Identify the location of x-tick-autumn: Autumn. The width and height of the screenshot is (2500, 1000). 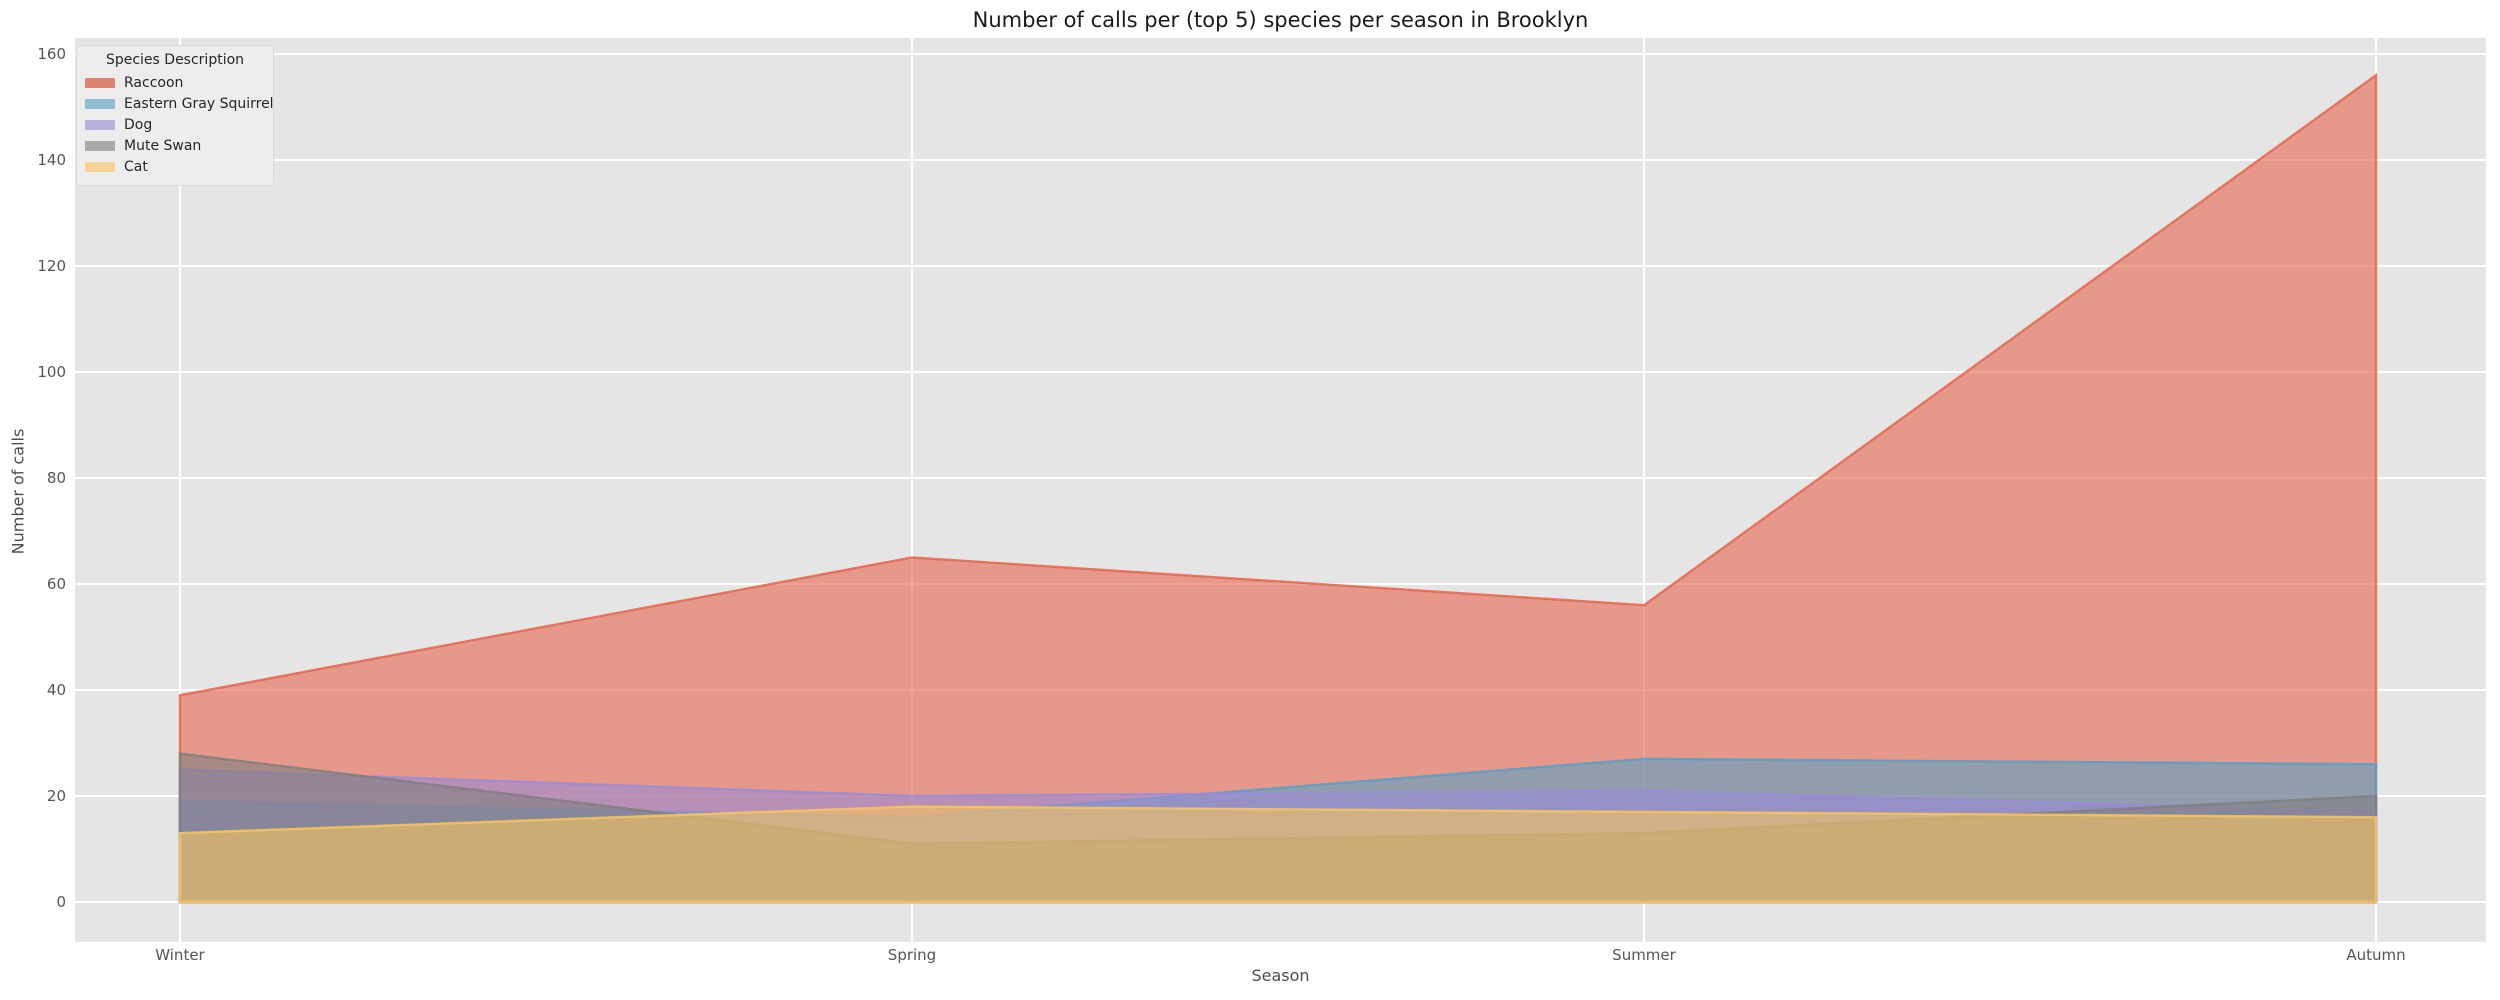
(2376, 955).